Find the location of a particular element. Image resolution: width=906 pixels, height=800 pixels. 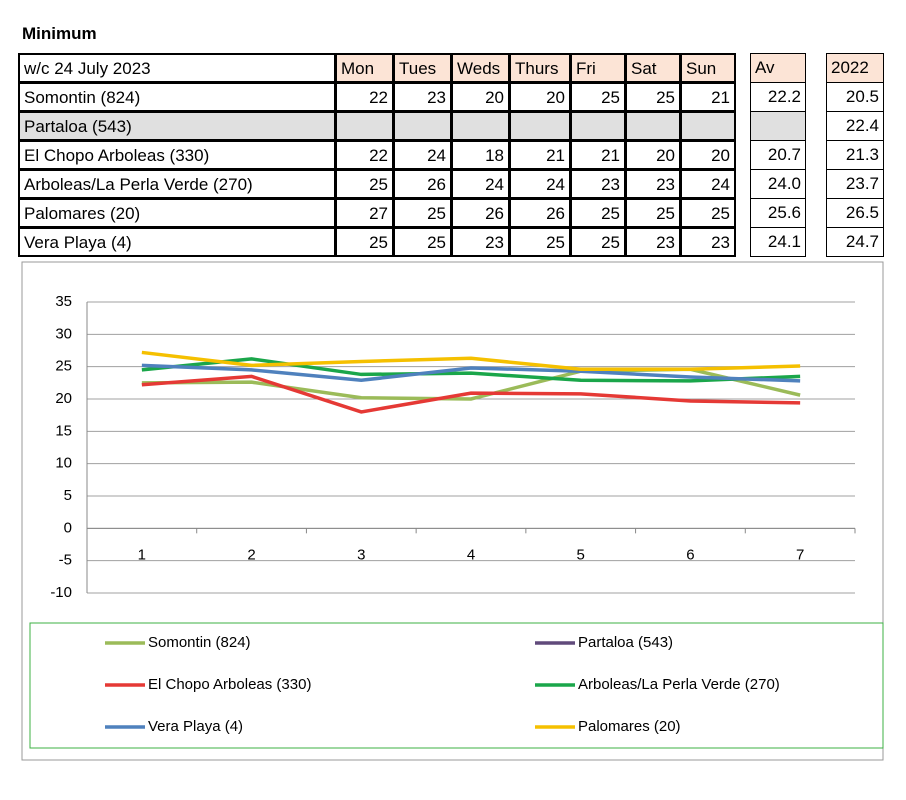

y-tick-label: 15 is located at coordinates (63, 430).